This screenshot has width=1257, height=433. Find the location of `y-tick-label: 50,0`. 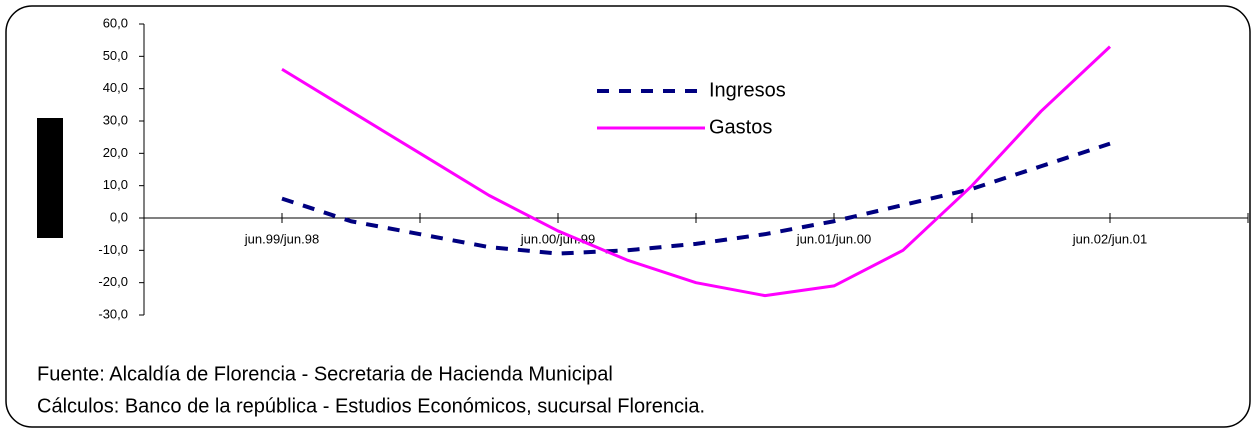

y-tick-label: 50,0 is located at coordinates (115, 55).